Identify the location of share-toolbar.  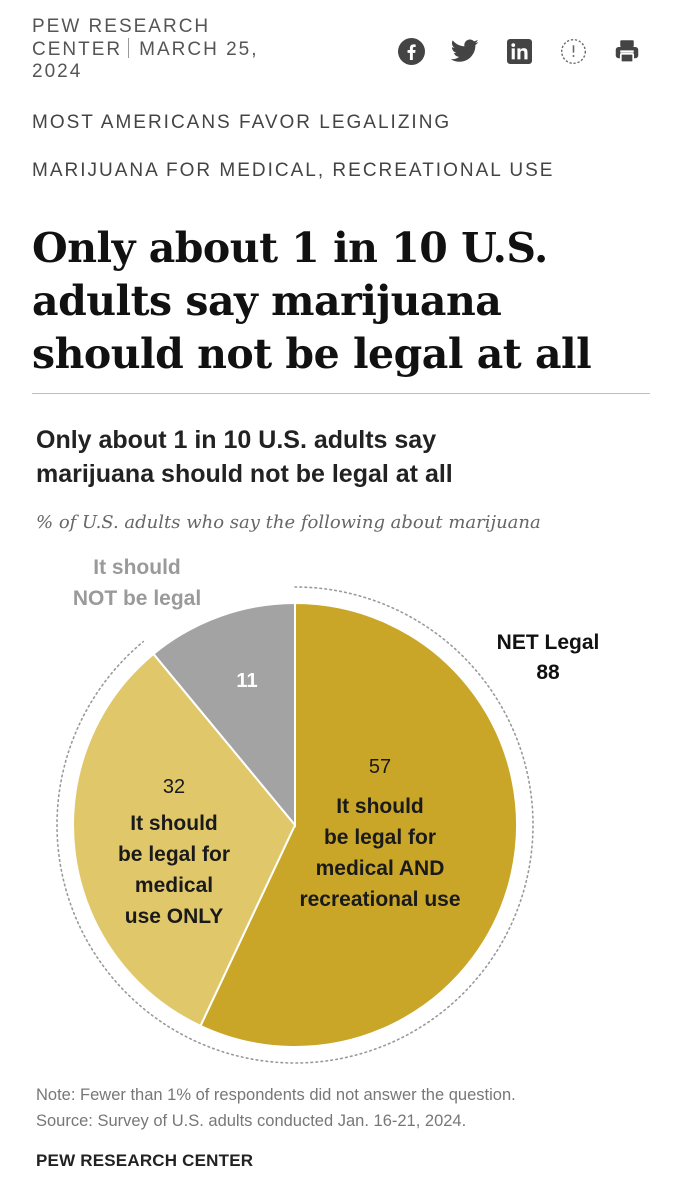
(507, 51).